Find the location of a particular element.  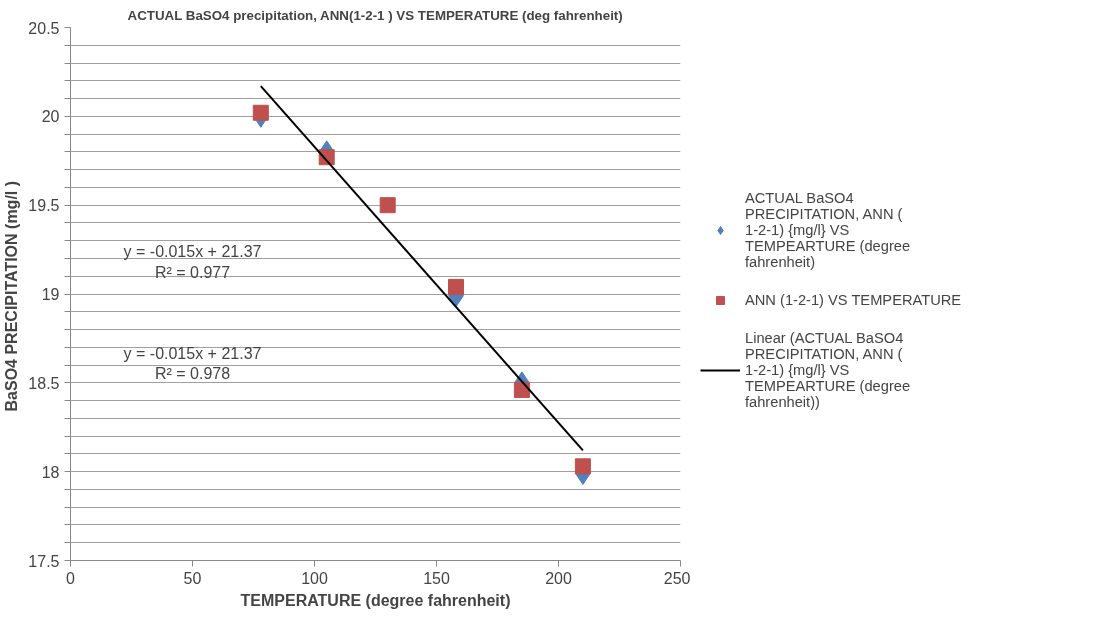

y-tick-label: 18.5 is located at coordinates (44, 383).